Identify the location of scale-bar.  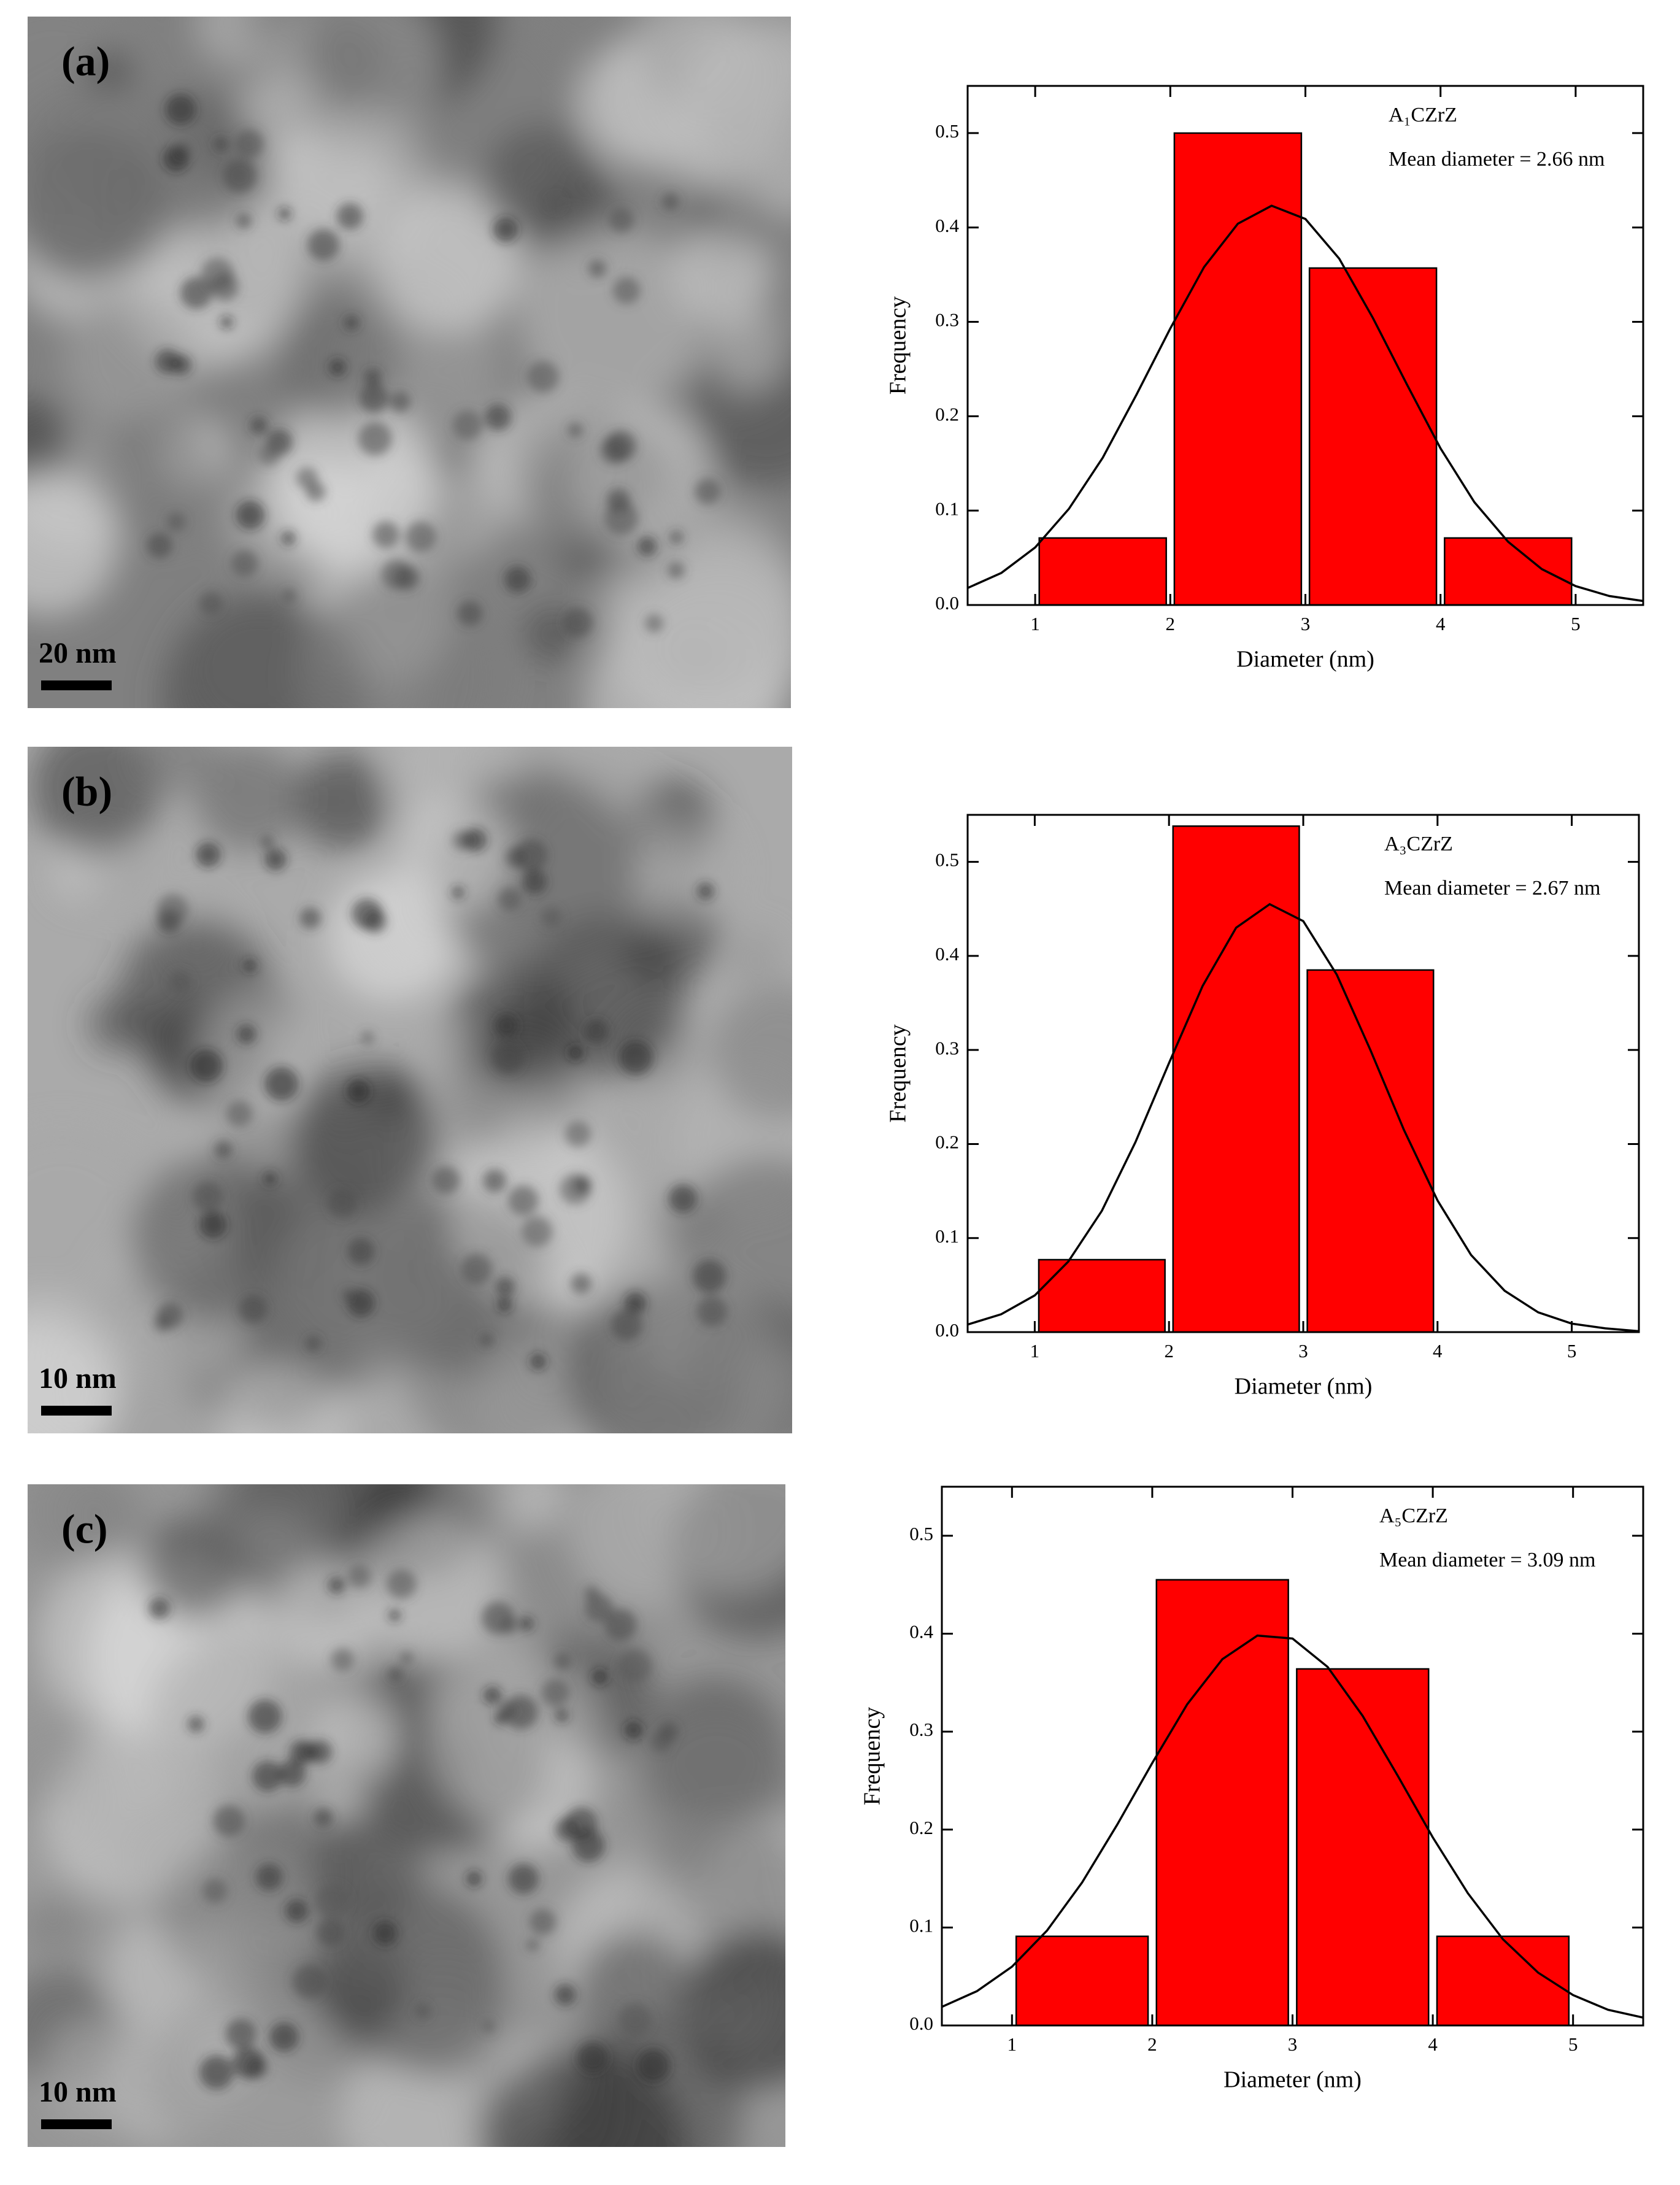
(76, 685).